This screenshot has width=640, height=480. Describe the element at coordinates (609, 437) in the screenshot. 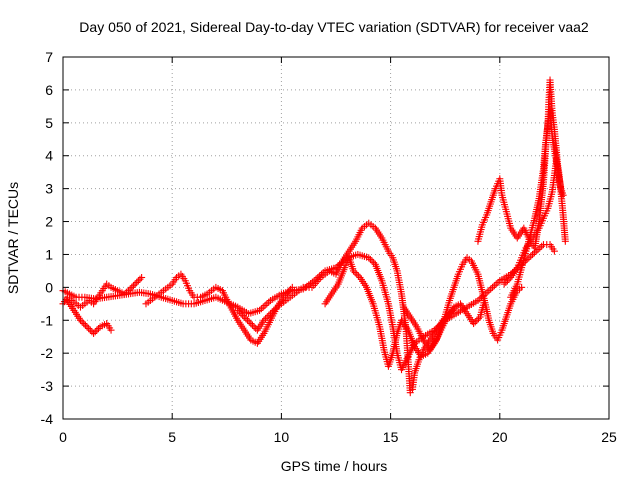

I see `x-tick-label: 25` at that location.